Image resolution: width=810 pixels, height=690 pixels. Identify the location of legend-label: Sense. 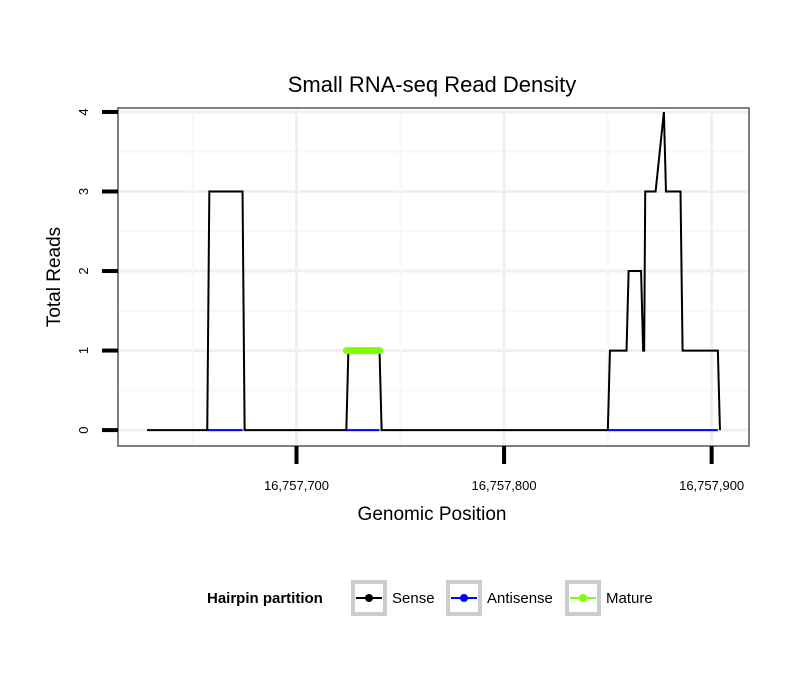
(413, 598).